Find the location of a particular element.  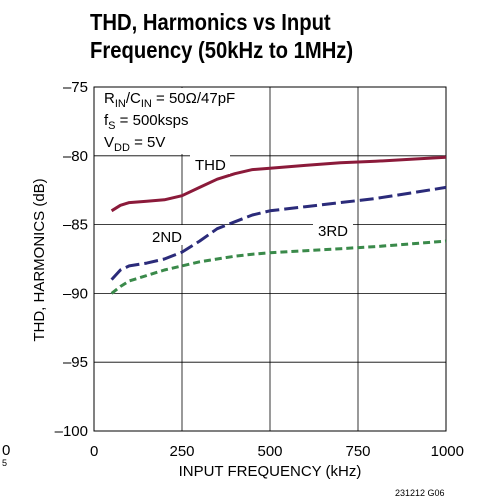

condition-line3: VDD = 5V is located at coordinates (134, 144).